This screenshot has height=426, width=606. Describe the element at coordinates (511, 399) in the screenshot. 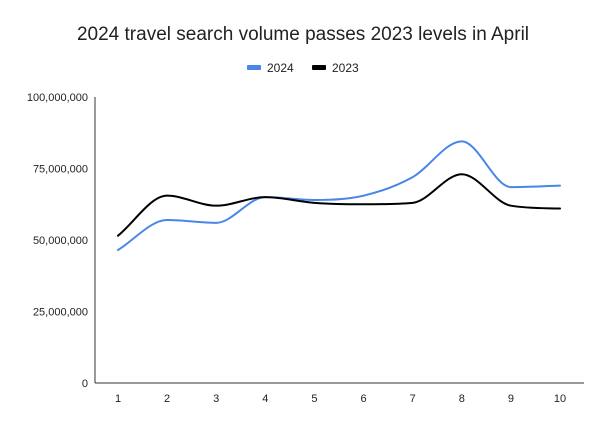

I see `x-tick-label: 9` at that location.